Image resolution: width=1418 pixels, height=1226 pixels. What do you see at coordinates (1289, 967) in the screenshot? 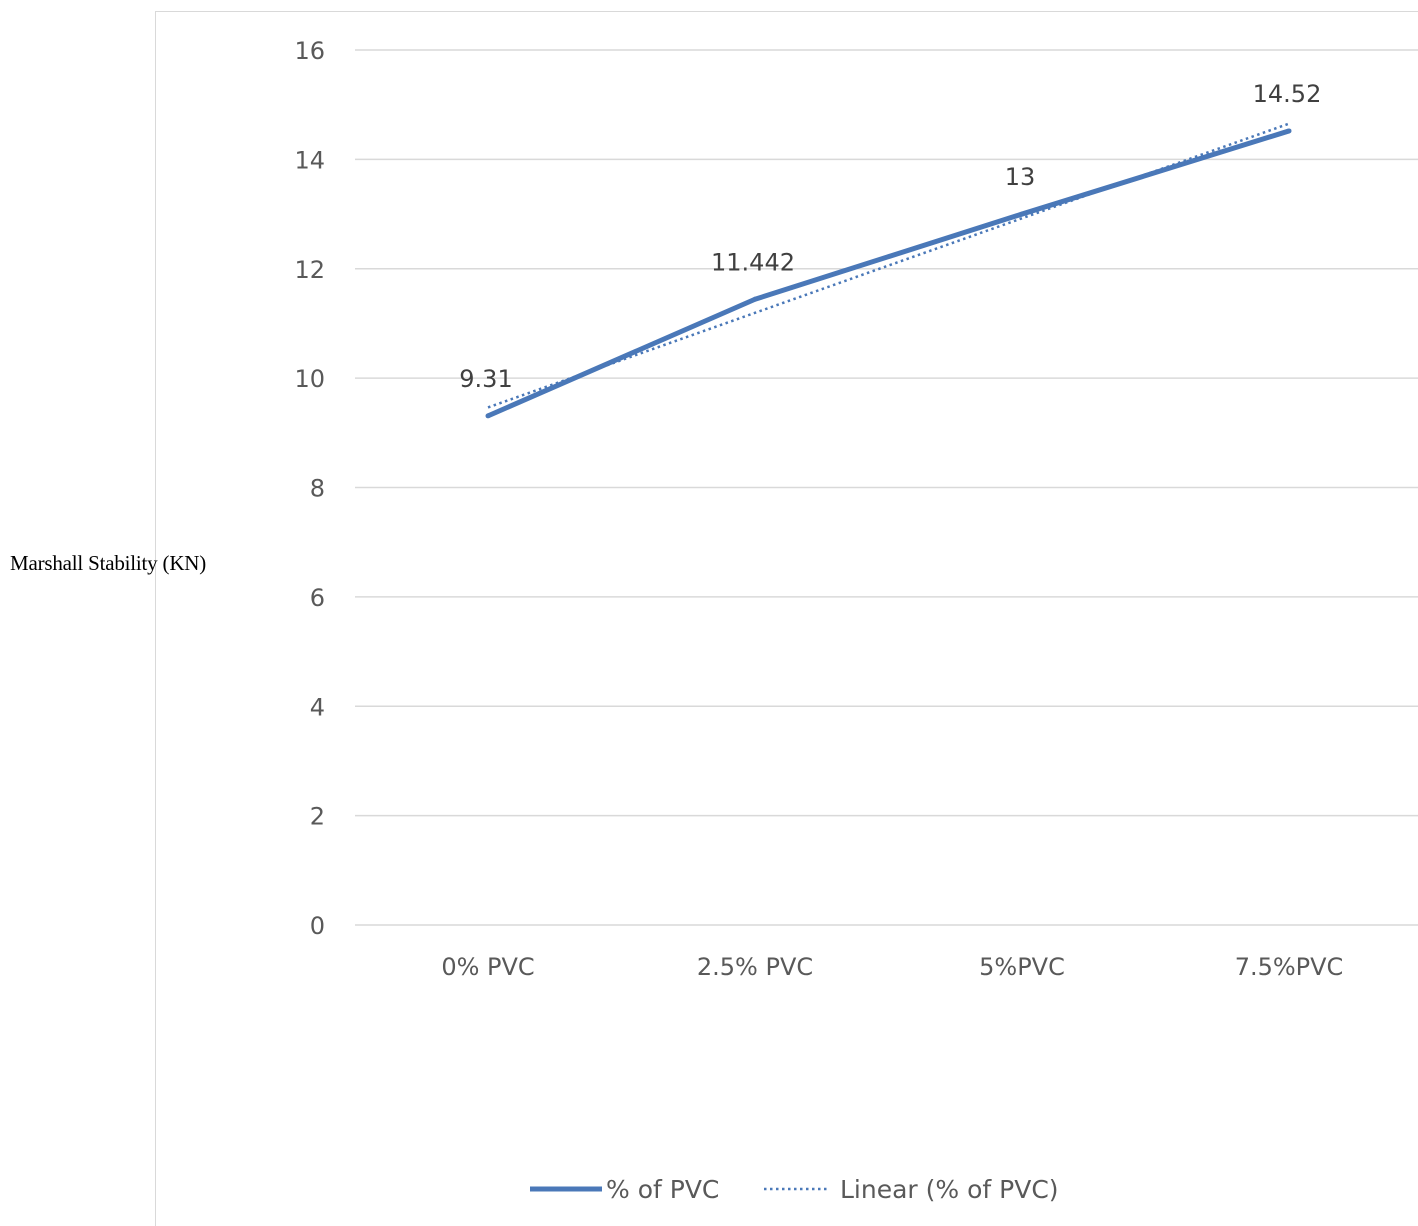
I see `x-tick-label: 7.5%PVC` at bounding box center [1289, 967].